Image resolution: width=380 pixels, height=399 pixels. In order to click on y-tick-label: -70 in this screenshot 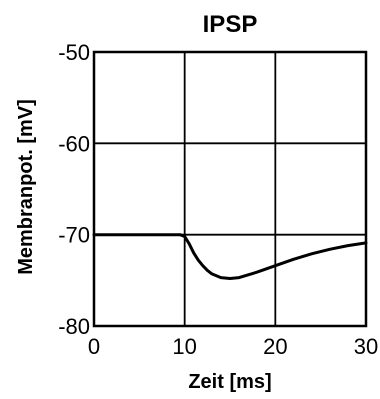, I will do `click(74, 235)`.